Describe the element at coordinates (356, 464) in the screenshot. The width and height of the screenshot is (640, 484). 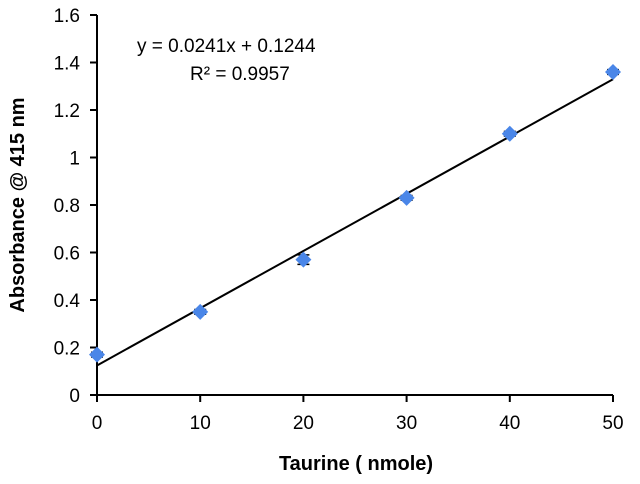
I see `x-axis-title: Taurine ( nmole)` at that location.